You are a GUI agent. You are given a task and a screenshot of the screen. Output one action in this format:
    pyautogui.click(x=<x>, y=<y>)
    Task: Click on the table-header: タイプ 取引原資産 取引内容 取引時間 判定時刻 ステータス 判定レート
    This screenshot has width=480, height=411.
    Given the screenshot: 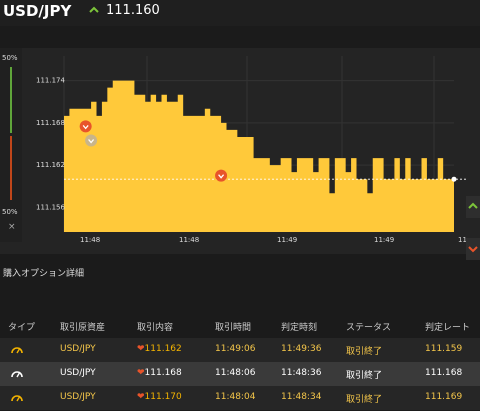 What is the action you would take?
    pyautogui.click(x=240, y=326)
    